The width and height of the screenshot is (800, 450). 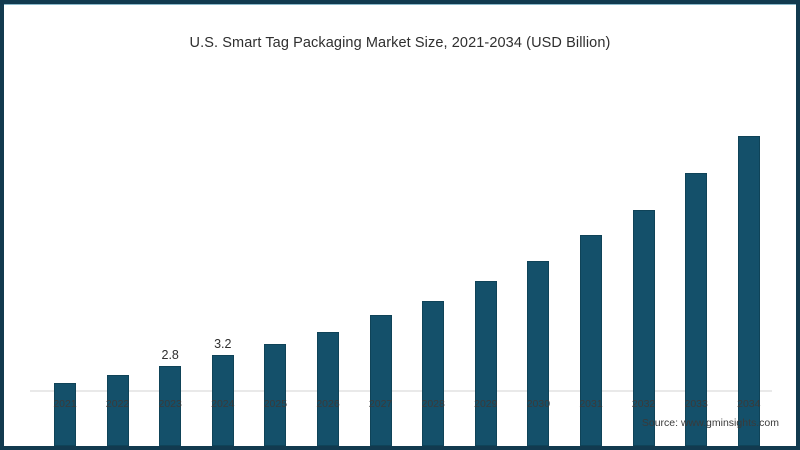 What do you see at coordinates (380, 380) in the screenshot?
I see `bar-2027` at bounding box center [380, 380].